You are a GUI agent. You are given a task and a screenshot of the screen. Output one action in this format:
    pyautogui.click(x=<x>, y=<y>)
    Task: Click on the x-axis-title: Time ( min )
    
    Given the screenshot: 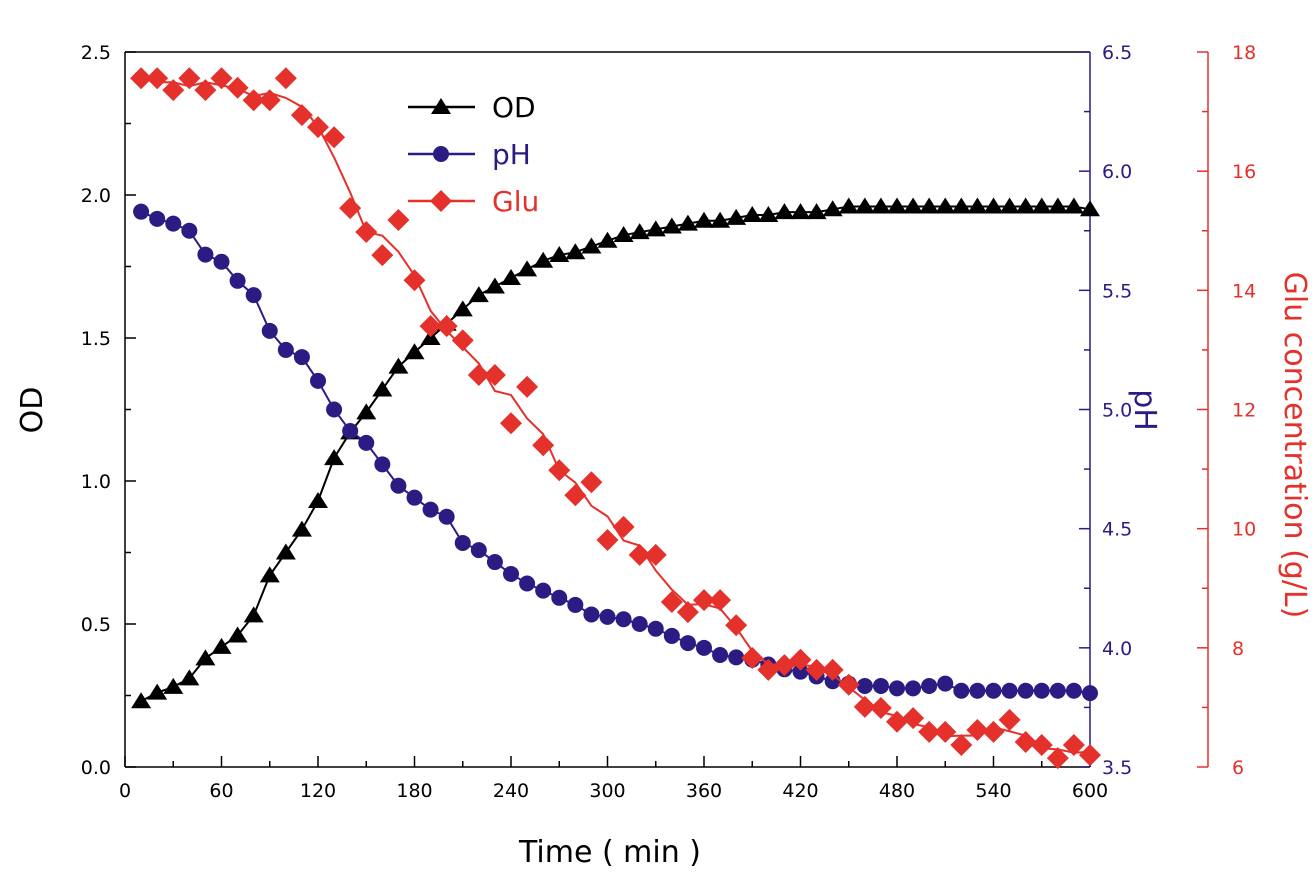 What is the action you would take?
    pyautogui.click(x=609, y=852)
    